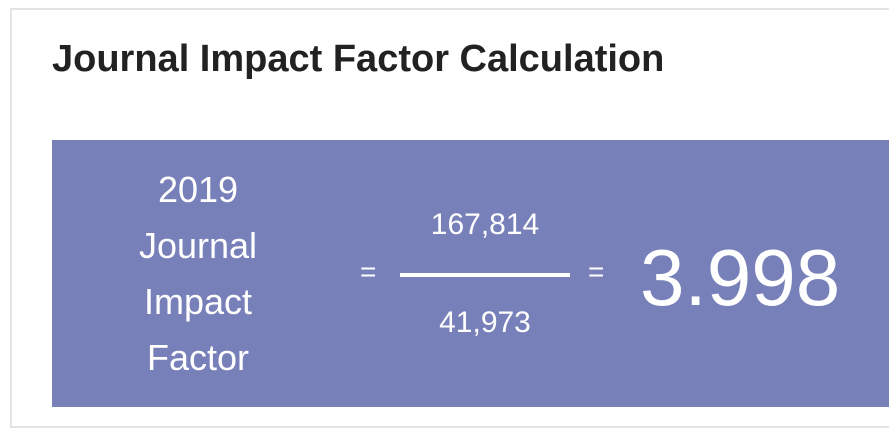  What do you see at coordinates (485, 224) in the screenshot?
I see `numerator: 167,814` at bounding box center [485, 224].